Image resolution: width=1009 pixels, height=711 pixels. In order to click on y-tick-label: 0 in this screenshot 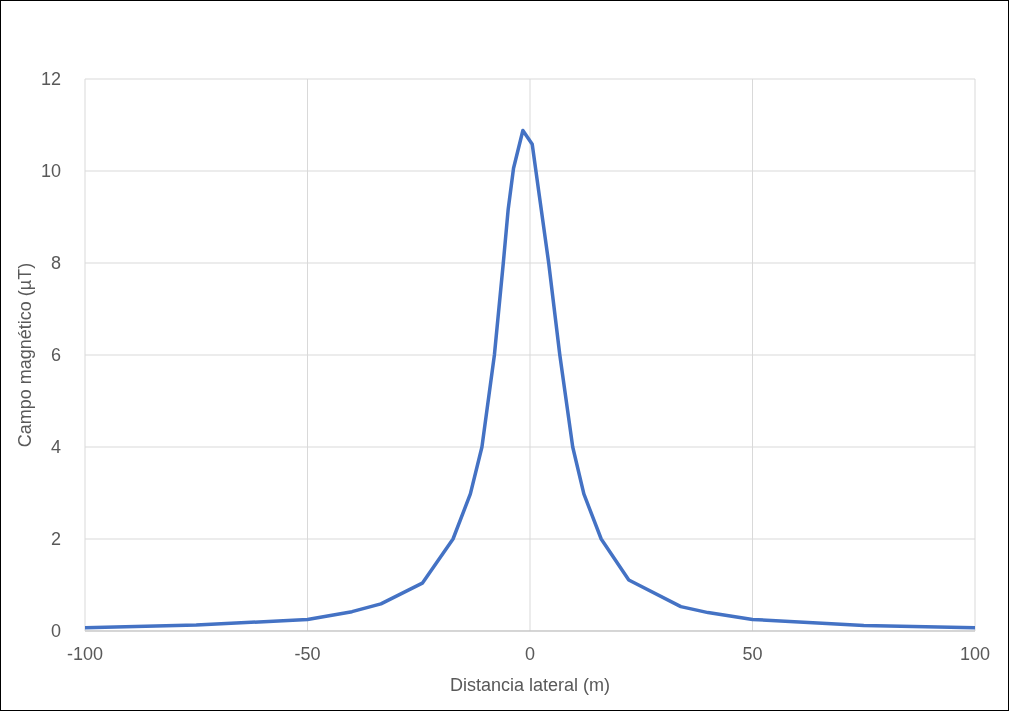, I will do `click(55, 631)`.